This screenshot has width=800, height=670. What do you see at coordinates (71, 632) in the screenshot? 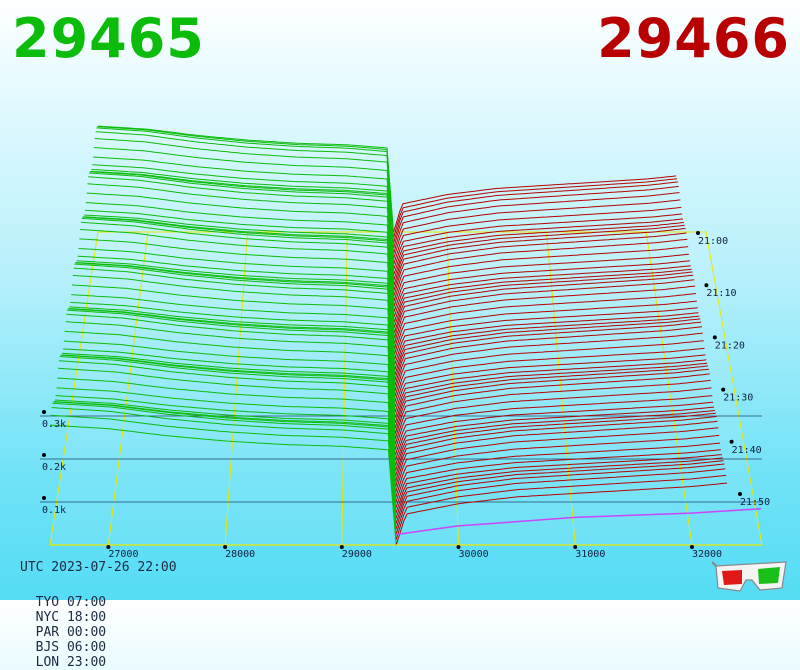
I see `timezone-par: PAR 00:00` at bounding box center [71, 632].